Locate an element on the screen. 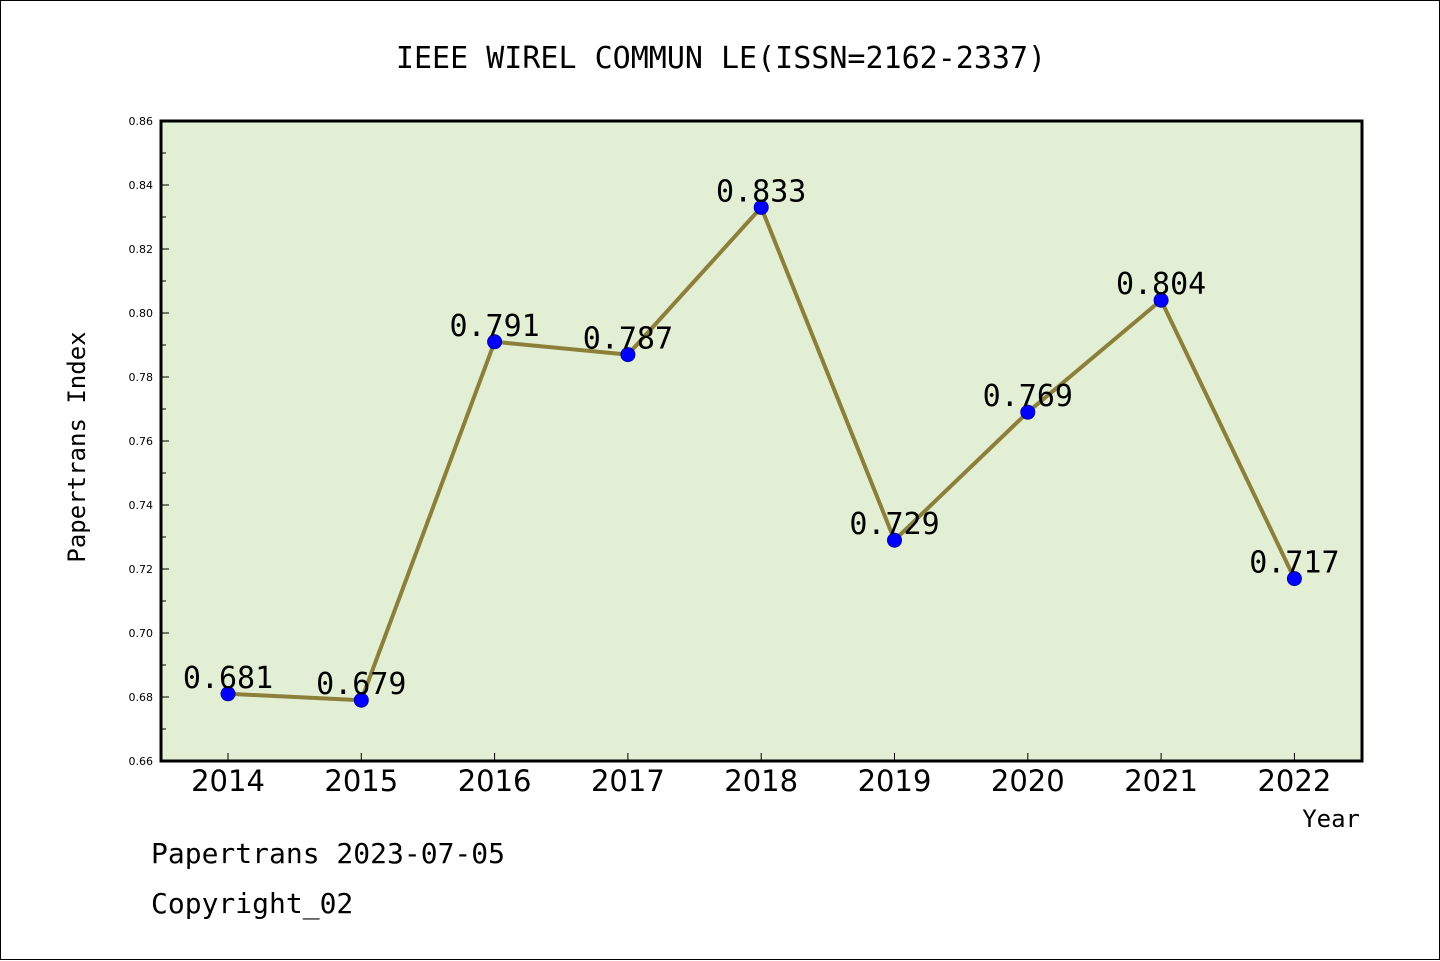 This screenshot has height=961, width=1440. y-axis-label: Papertrans Index is located at coordinates (77, 446).